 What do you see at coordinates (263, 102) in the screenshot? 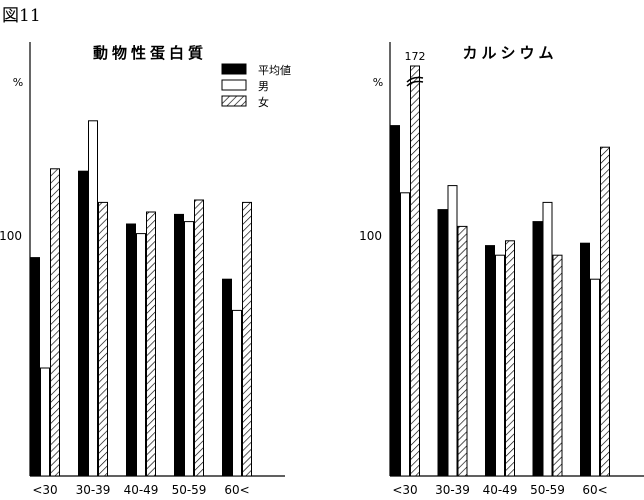
I see `legend-label: 女` at bounding box center [263, 102].